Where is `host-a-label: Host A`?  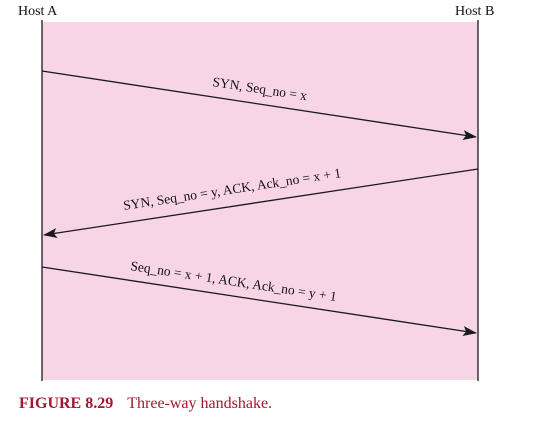
host-a-label: Host A is located at coordinates (38, 11).